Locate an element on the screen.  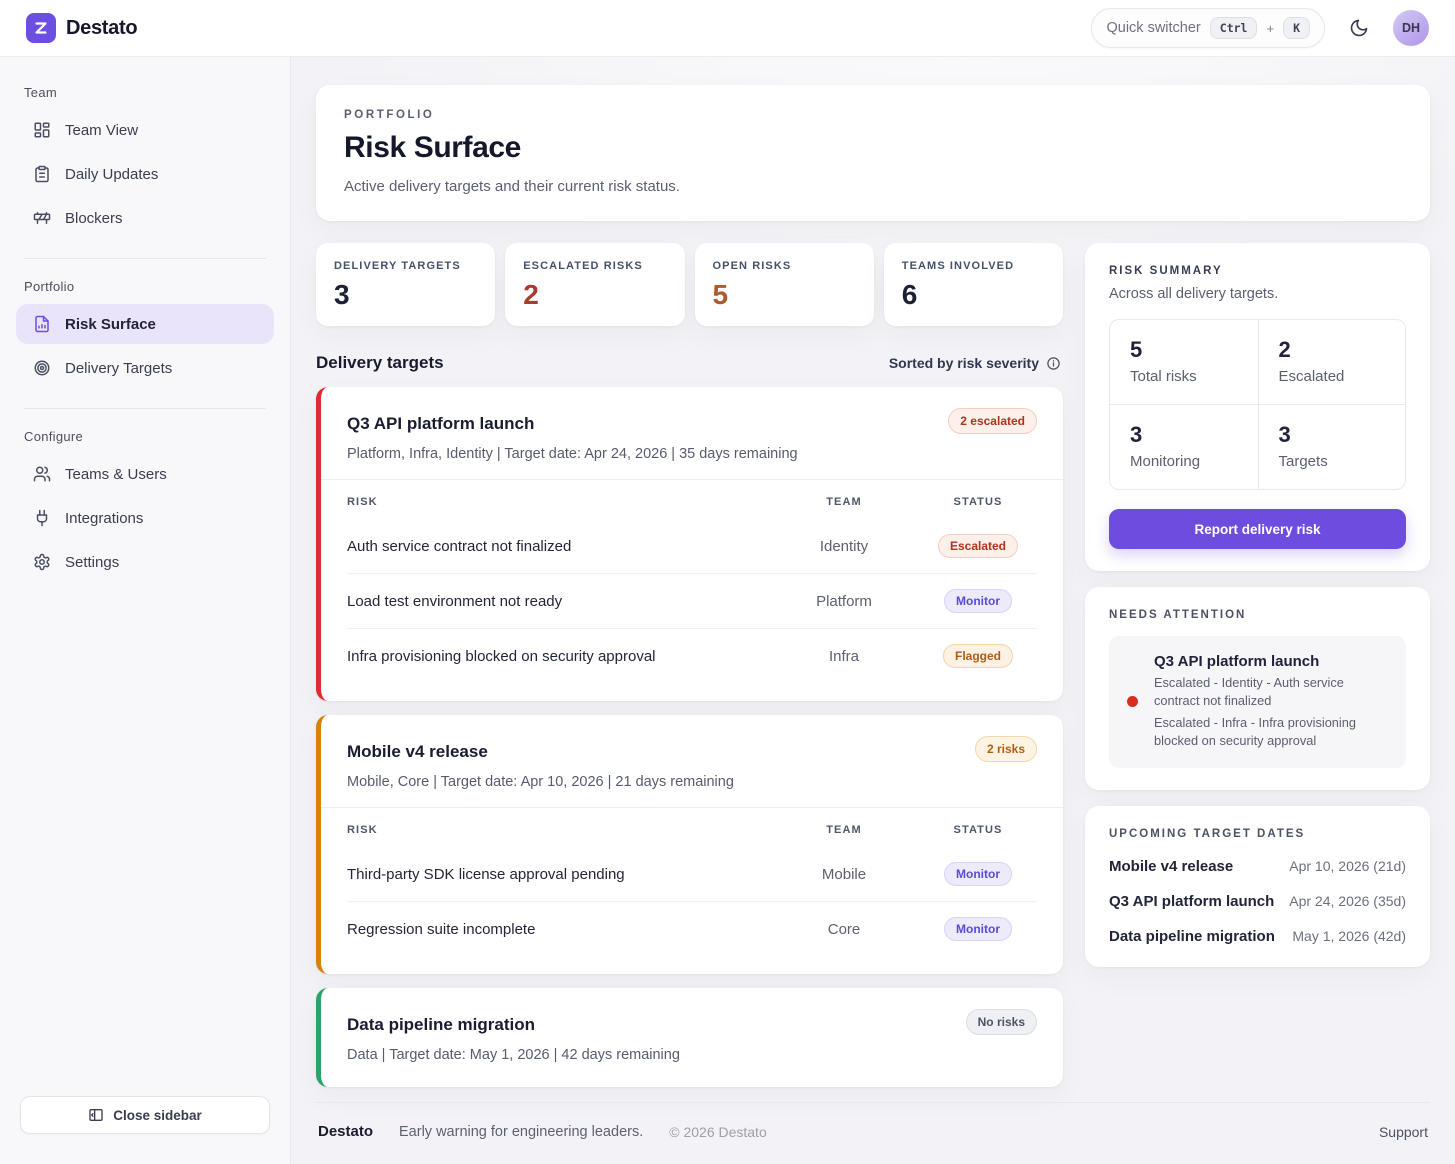
sidebar-item-team-view: Team View is located at coordinates (145, 130).